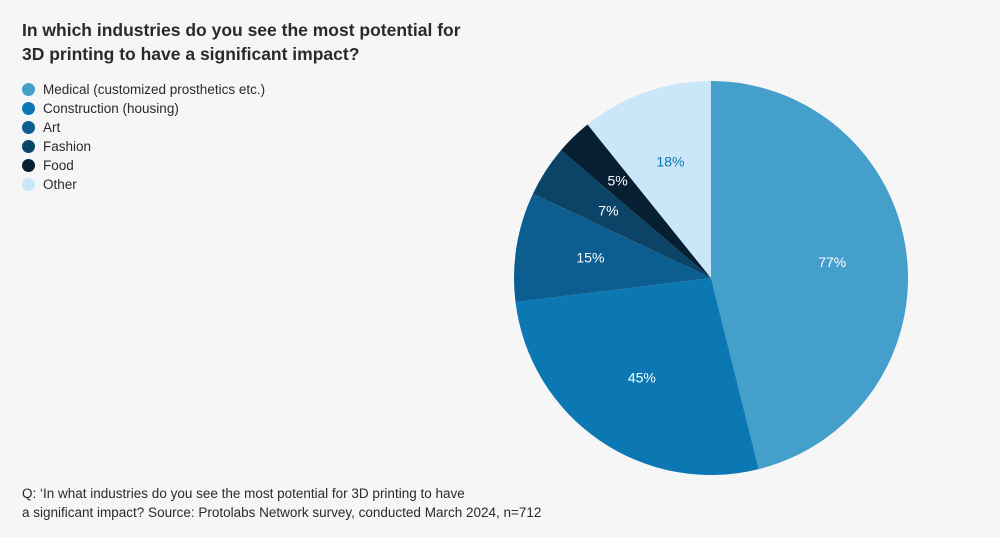 This screenshot has width=1000, height=537. What do you see at coordinates (608, 210) in the screenshot?
I see `pie-data-label: 7%` at bounding box center [608, 210].